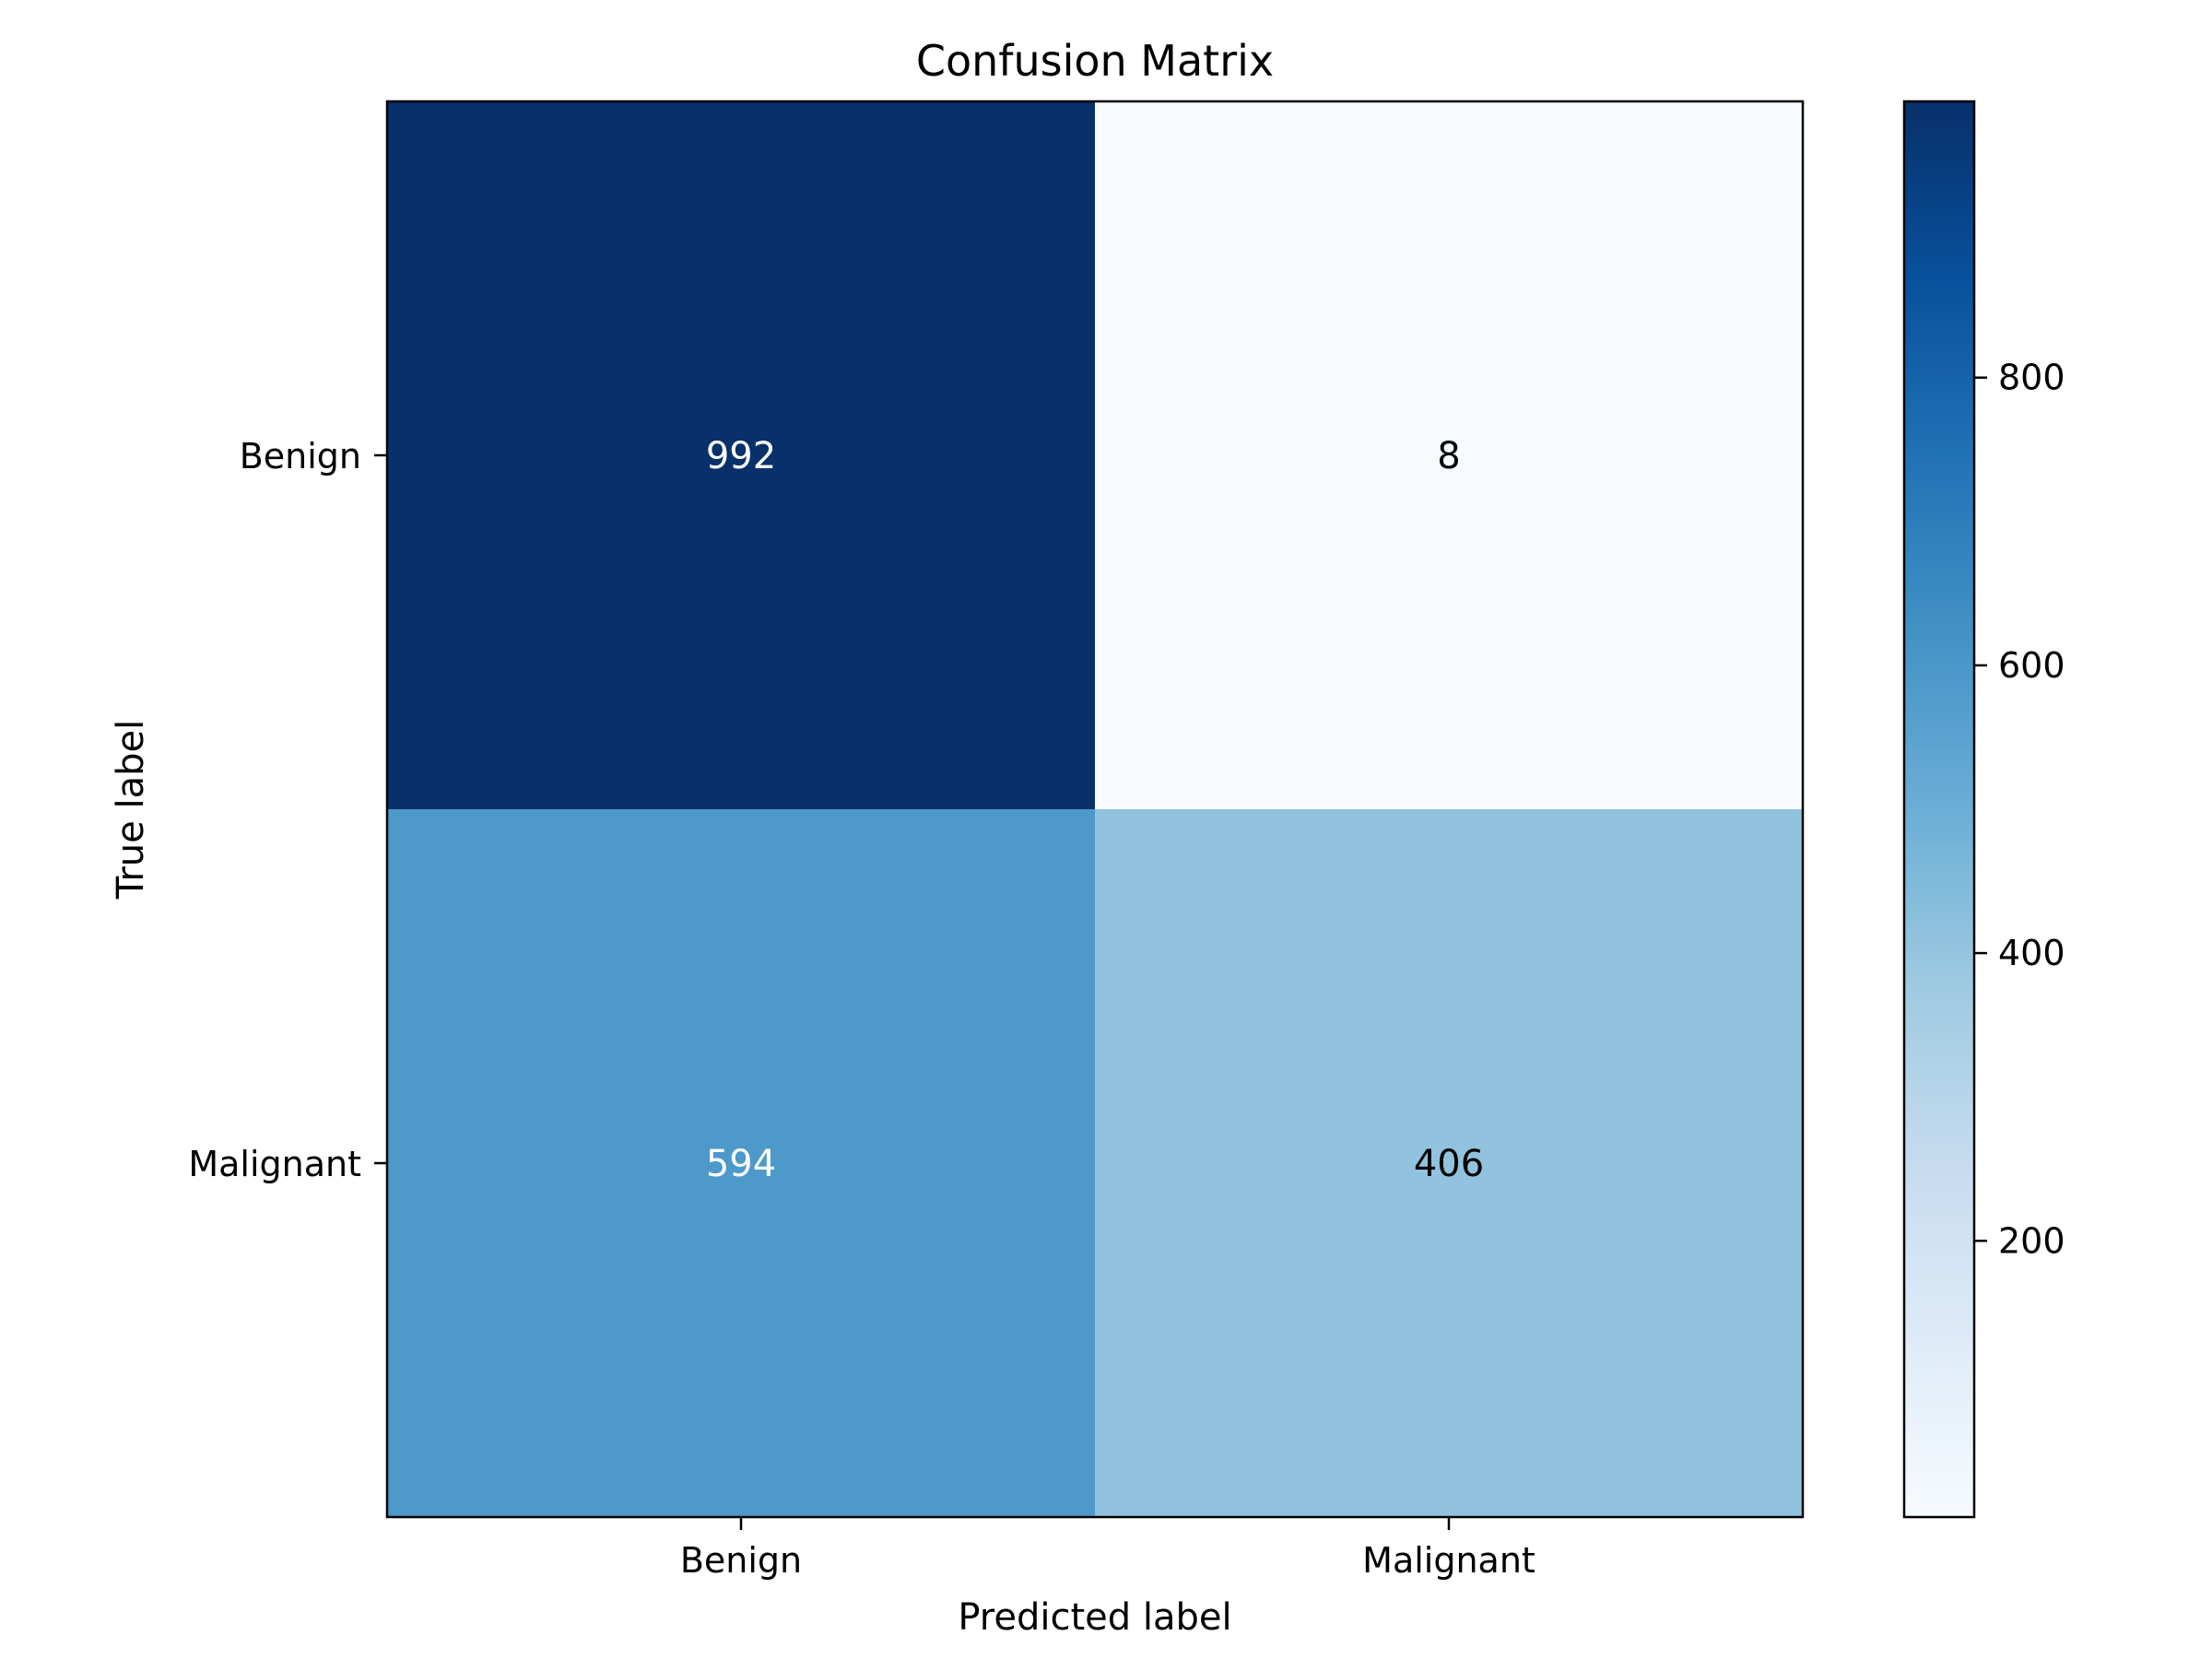  I want to click on y-tick-label-0: Benign, so click(300, 456).